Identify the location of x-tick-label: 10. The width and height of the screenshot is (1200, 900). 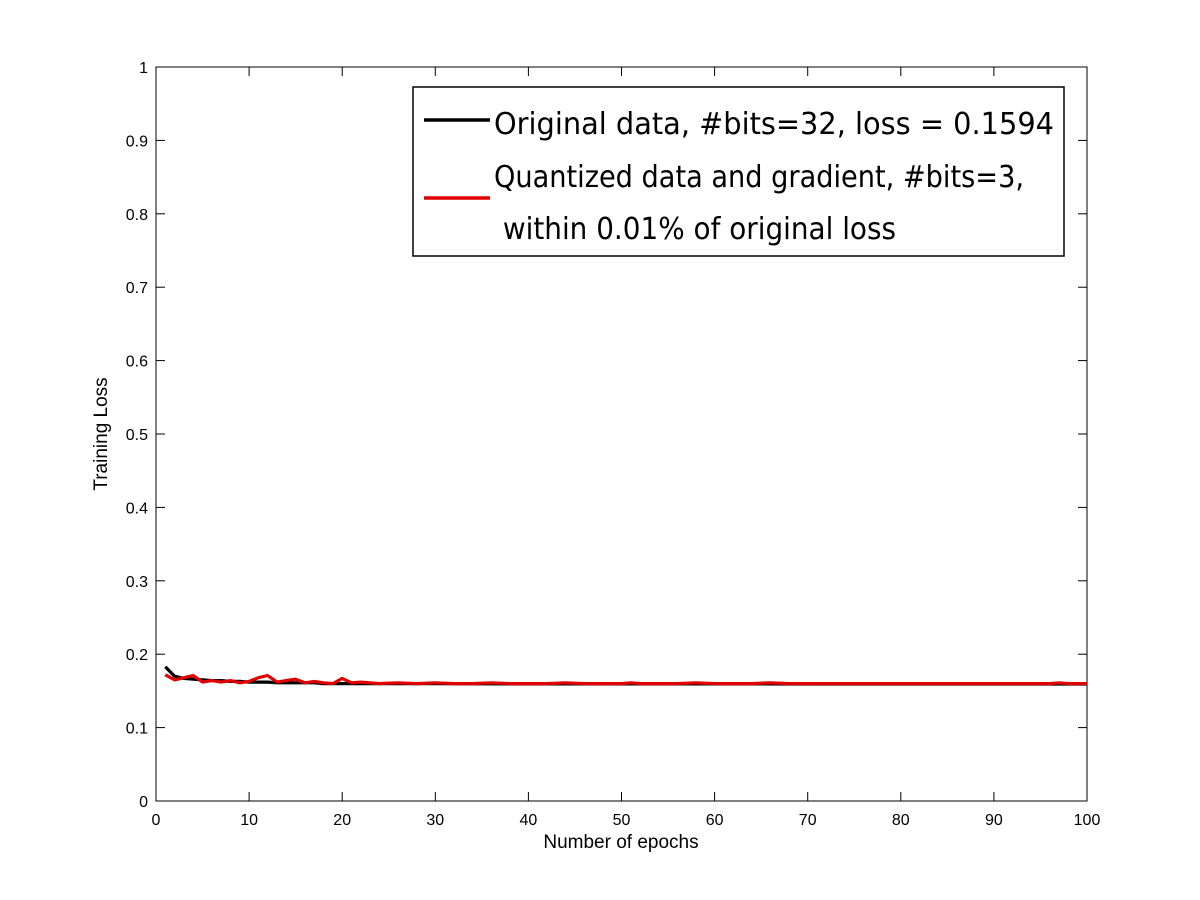
(249, 820).